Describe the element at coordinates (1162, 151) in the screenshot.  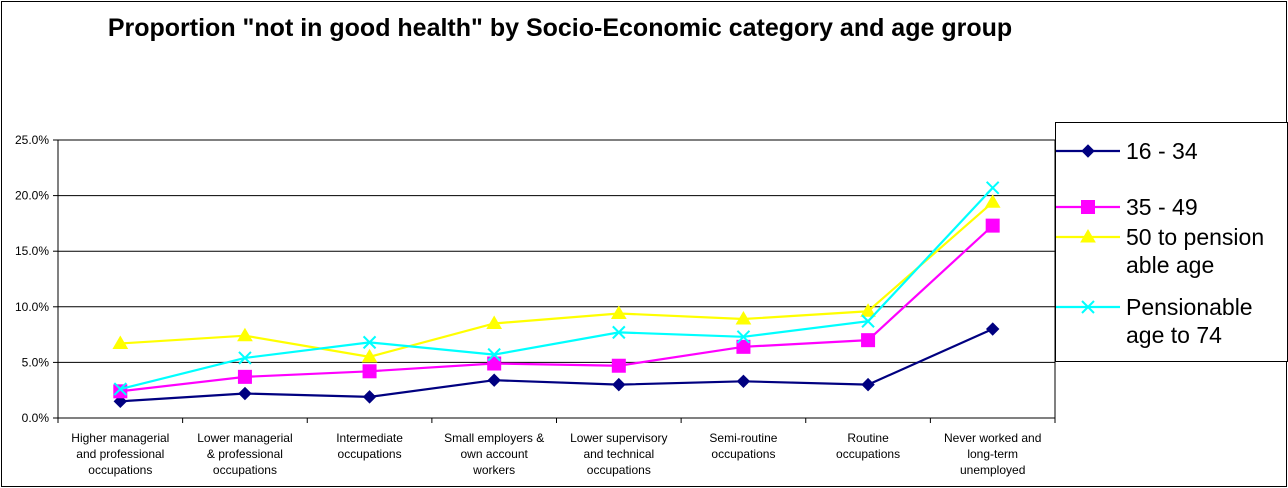
I see `legend-label: 16 - 34` at that location.